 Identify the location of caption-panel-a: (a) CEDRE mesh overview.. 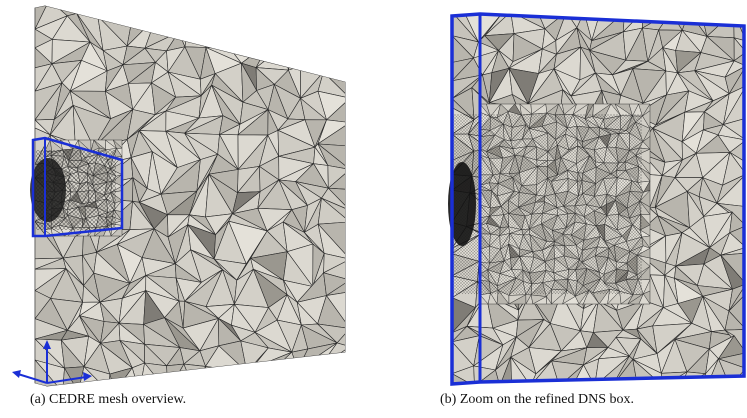
(108, 399).